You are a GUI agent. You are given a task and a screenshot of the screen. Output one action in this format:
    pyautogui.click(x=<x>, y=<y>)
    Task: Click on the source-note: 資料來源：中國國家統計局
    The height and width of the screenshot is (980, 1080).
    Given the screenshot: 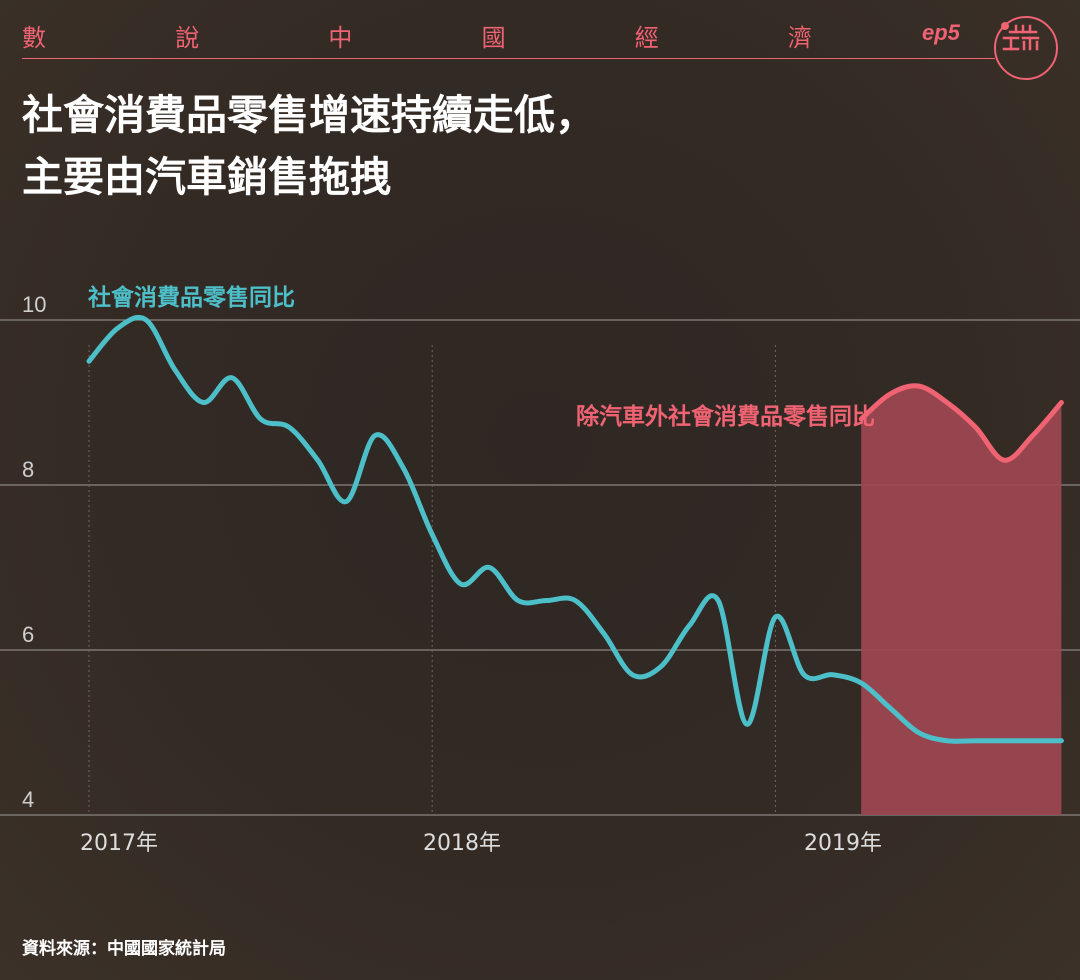 What is the action you would take?
    pyautogui.click(x=124, y=949)
    